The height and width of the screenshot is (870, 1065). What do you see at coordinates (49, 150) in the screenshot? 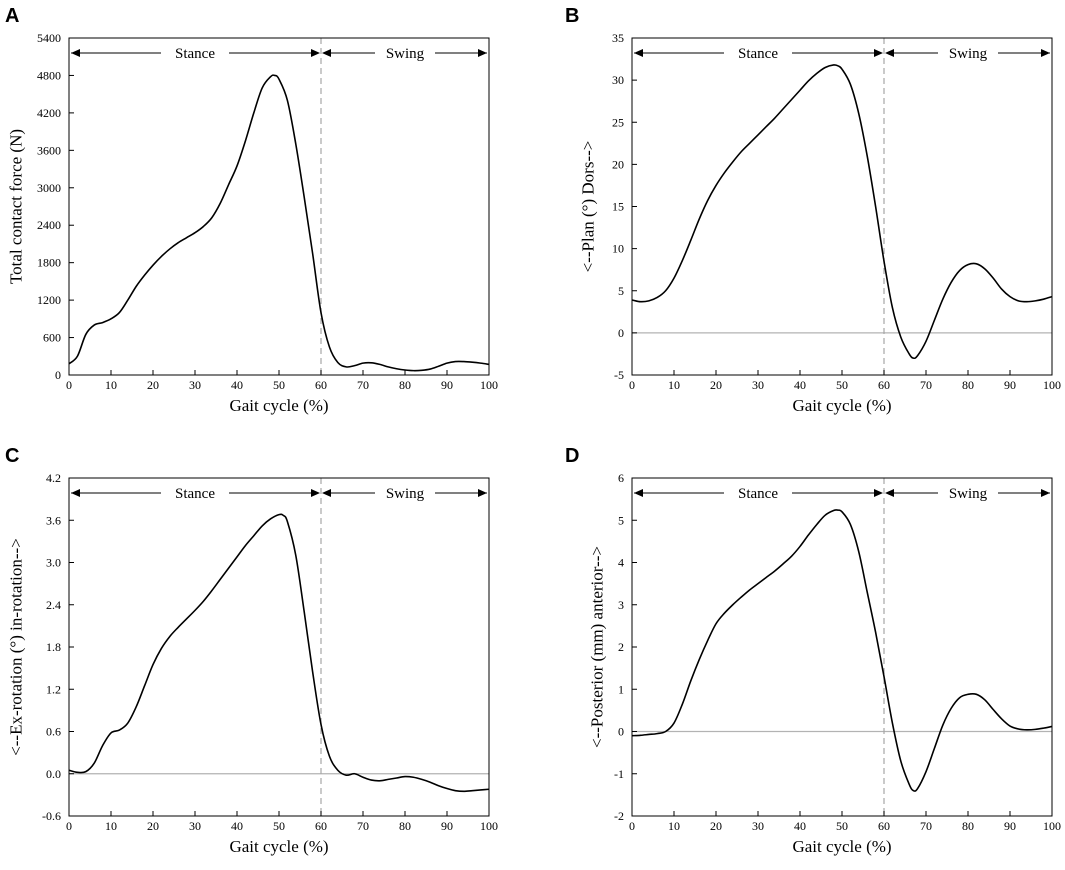
I see `y-tick-label: 3600` at bounding box center [49, 150].